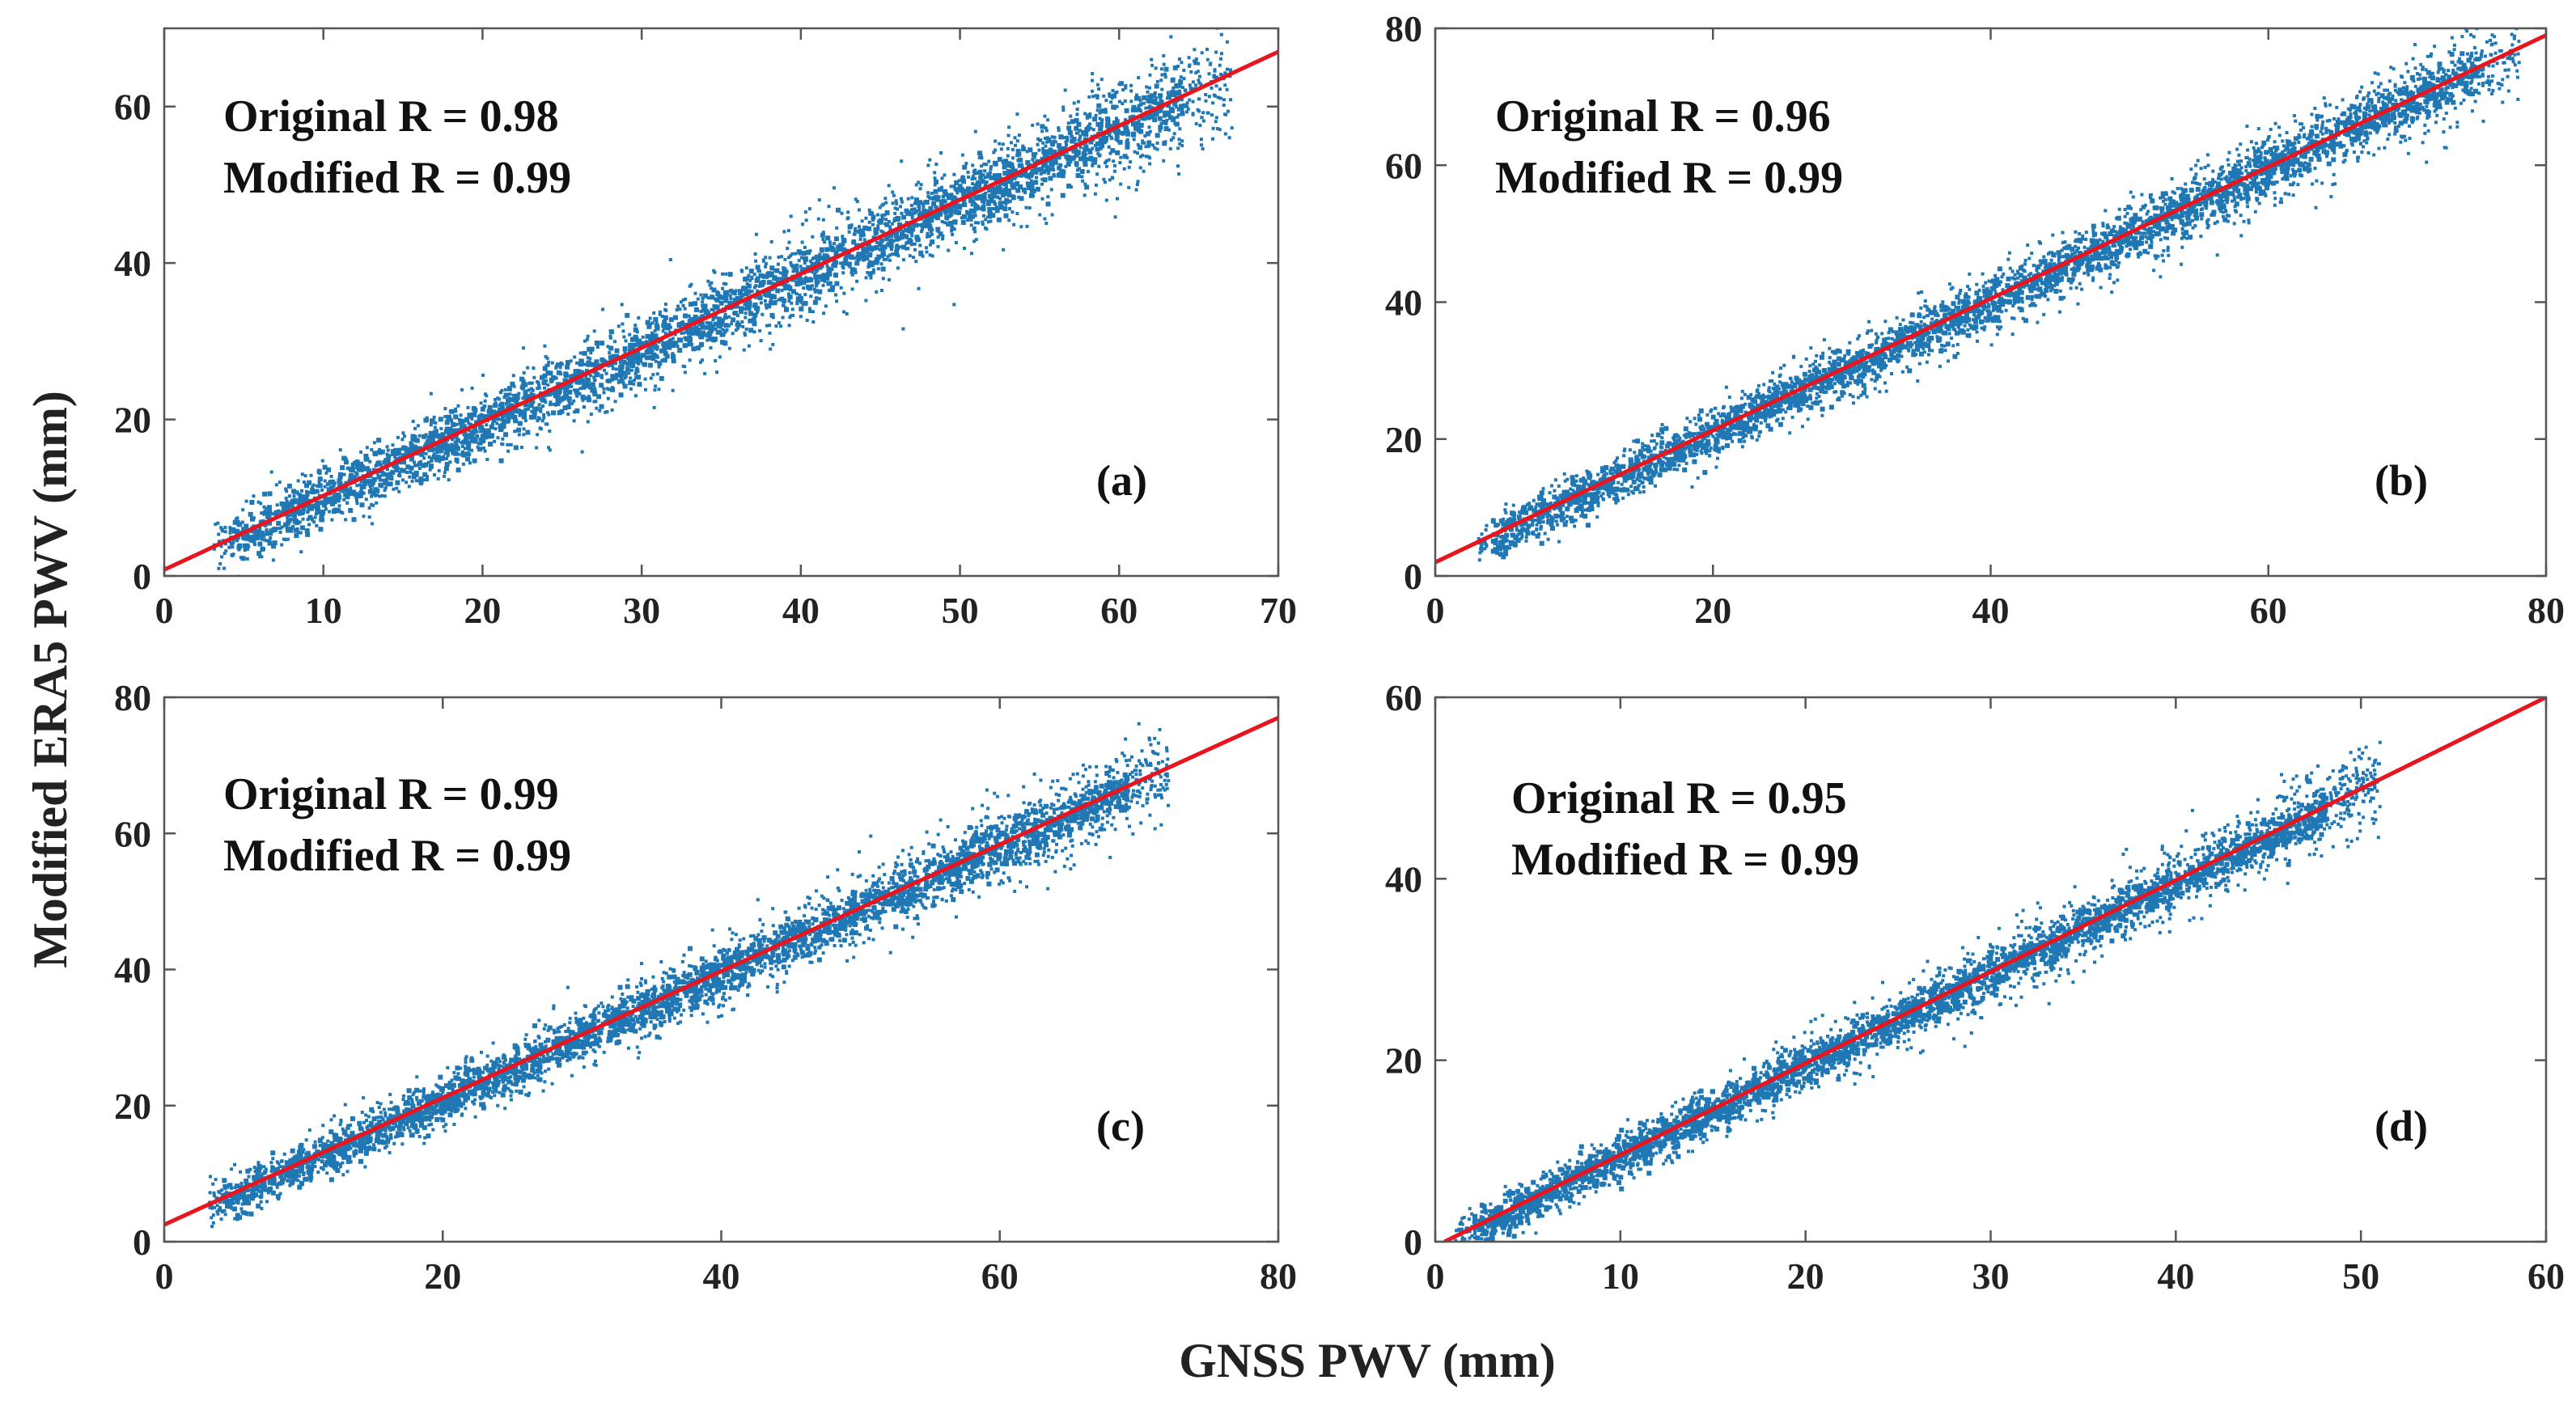 This screenshot has width=2576, height=1414. I want to click on original-r-annotation: Original R = 0.98, so click(391, 117).